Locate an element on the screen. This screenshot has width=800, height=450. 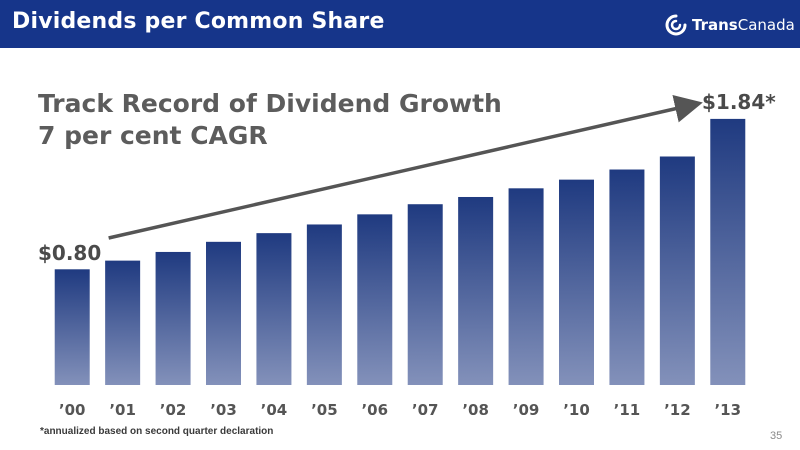
x-tick-label: ’02 is located at coordinates (173, 410).